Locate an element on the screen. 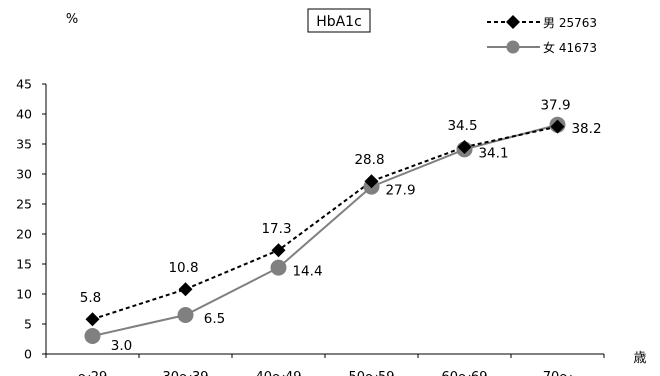  legend-marker-male is located at coordinates (513, 22).